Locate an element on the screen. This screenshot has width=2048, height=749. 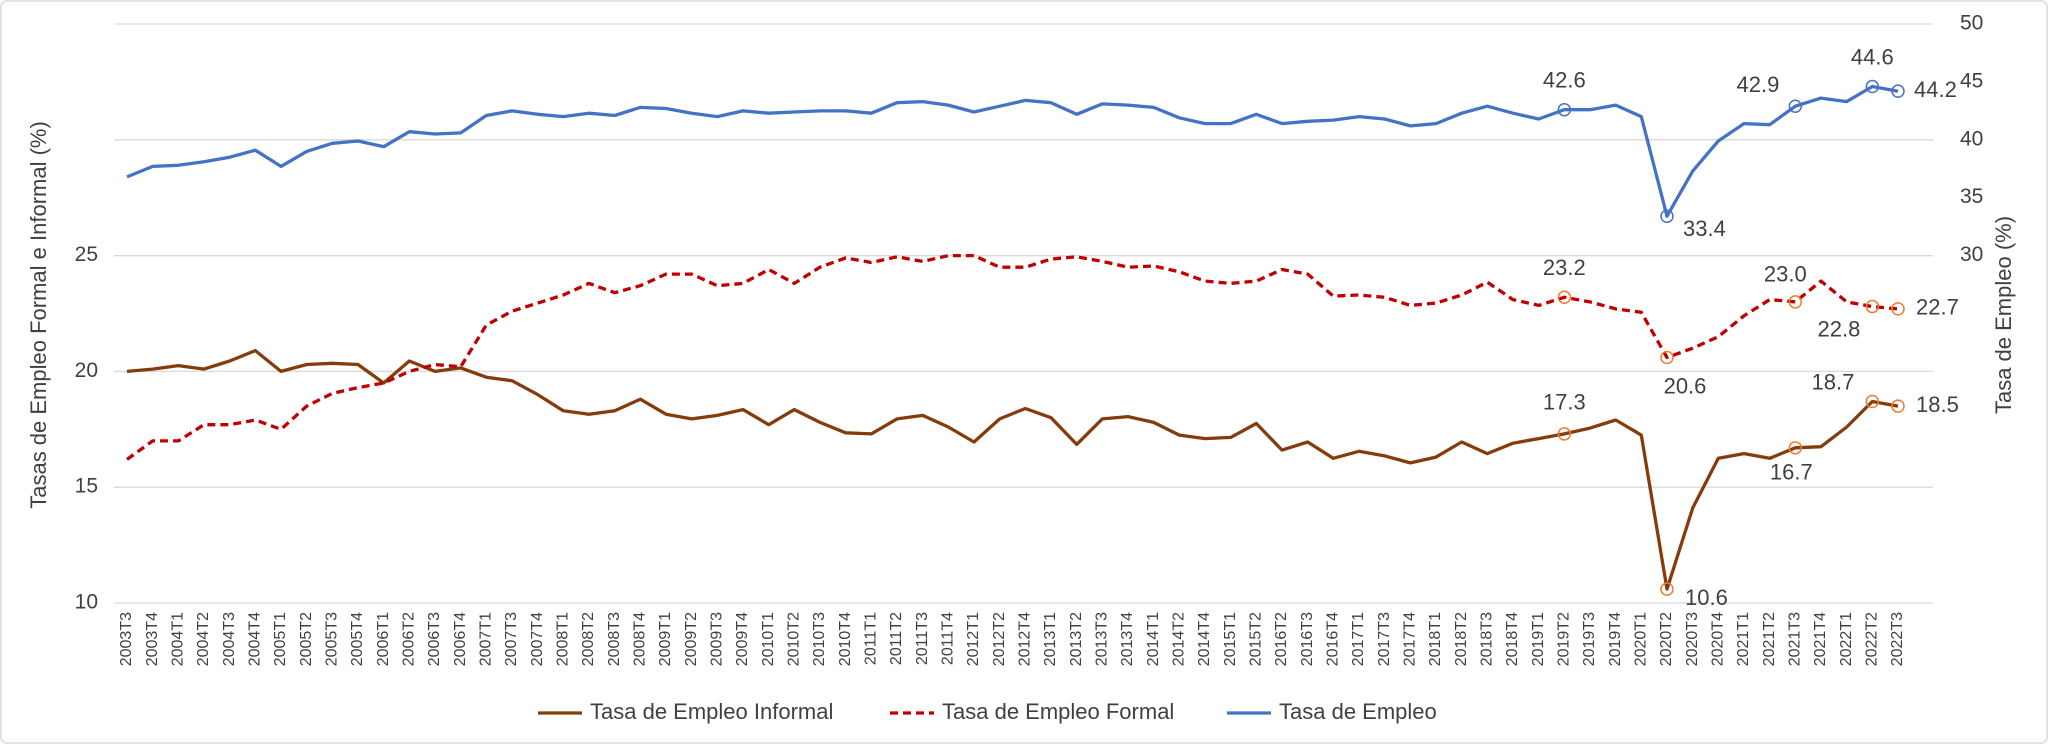
x-tick-label: 2022T2 is located at coordinates (1872, 639).